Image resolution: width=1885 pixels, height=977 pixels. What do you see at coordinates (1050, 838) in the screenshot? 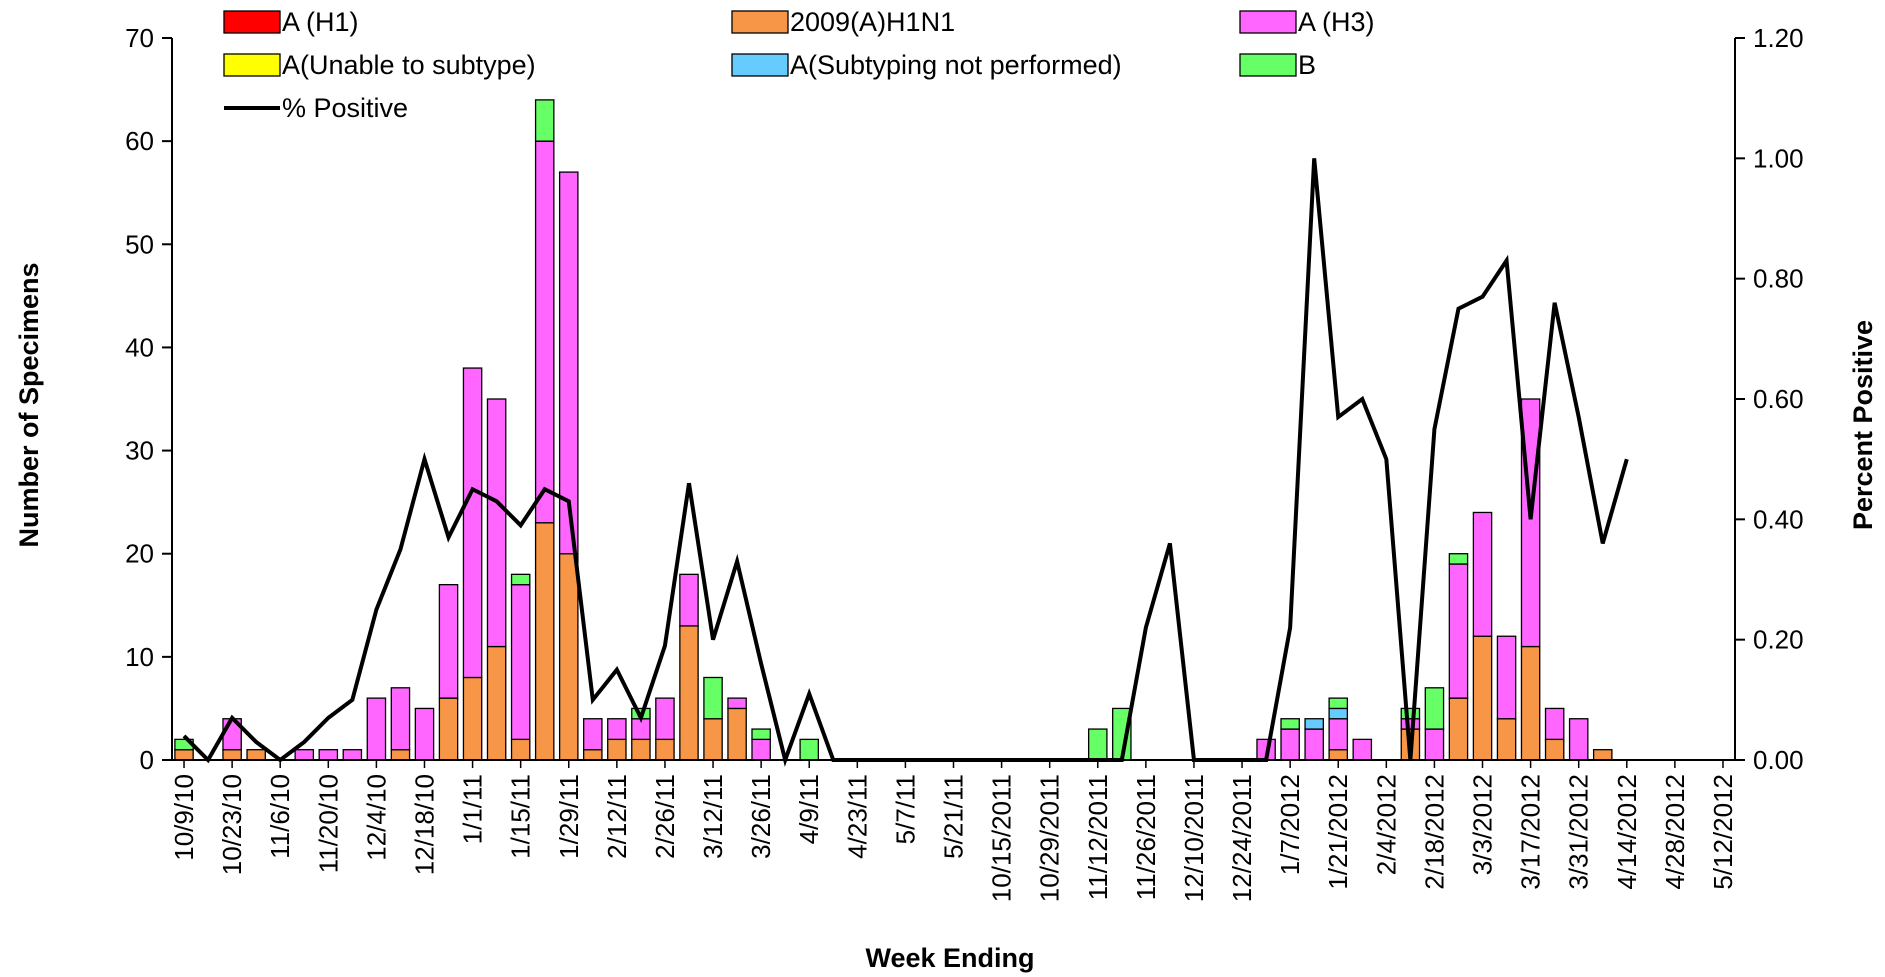
I see `x-tick-label: 10/29/2011` at bounding box center [1050, 838].